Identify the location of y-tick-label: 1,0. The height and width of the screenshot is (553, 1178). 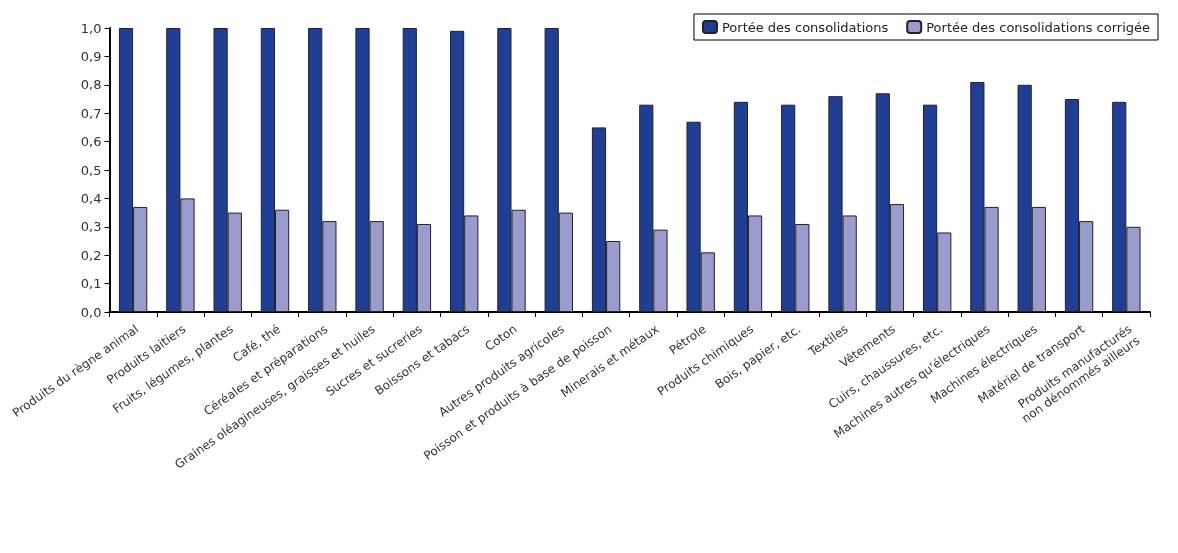
(91, 28).